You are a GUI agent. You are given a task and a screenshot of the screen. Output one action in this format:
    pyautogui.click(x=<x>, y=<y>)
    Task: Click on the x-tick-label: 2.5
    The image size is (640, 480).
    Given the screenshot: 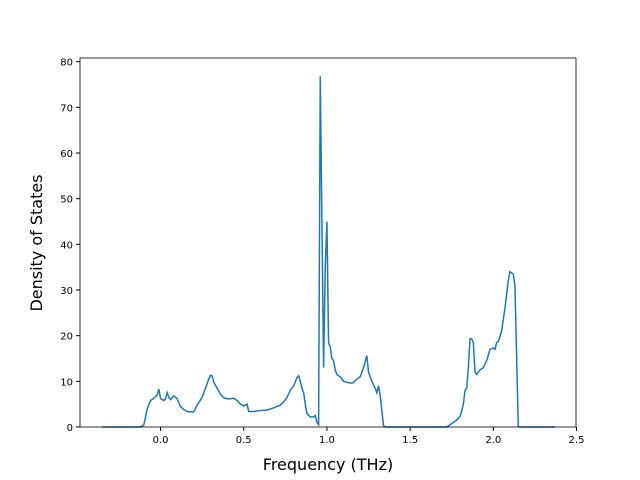 What is the action you would take?
    pyautogui.click(x=577, y=440)
    